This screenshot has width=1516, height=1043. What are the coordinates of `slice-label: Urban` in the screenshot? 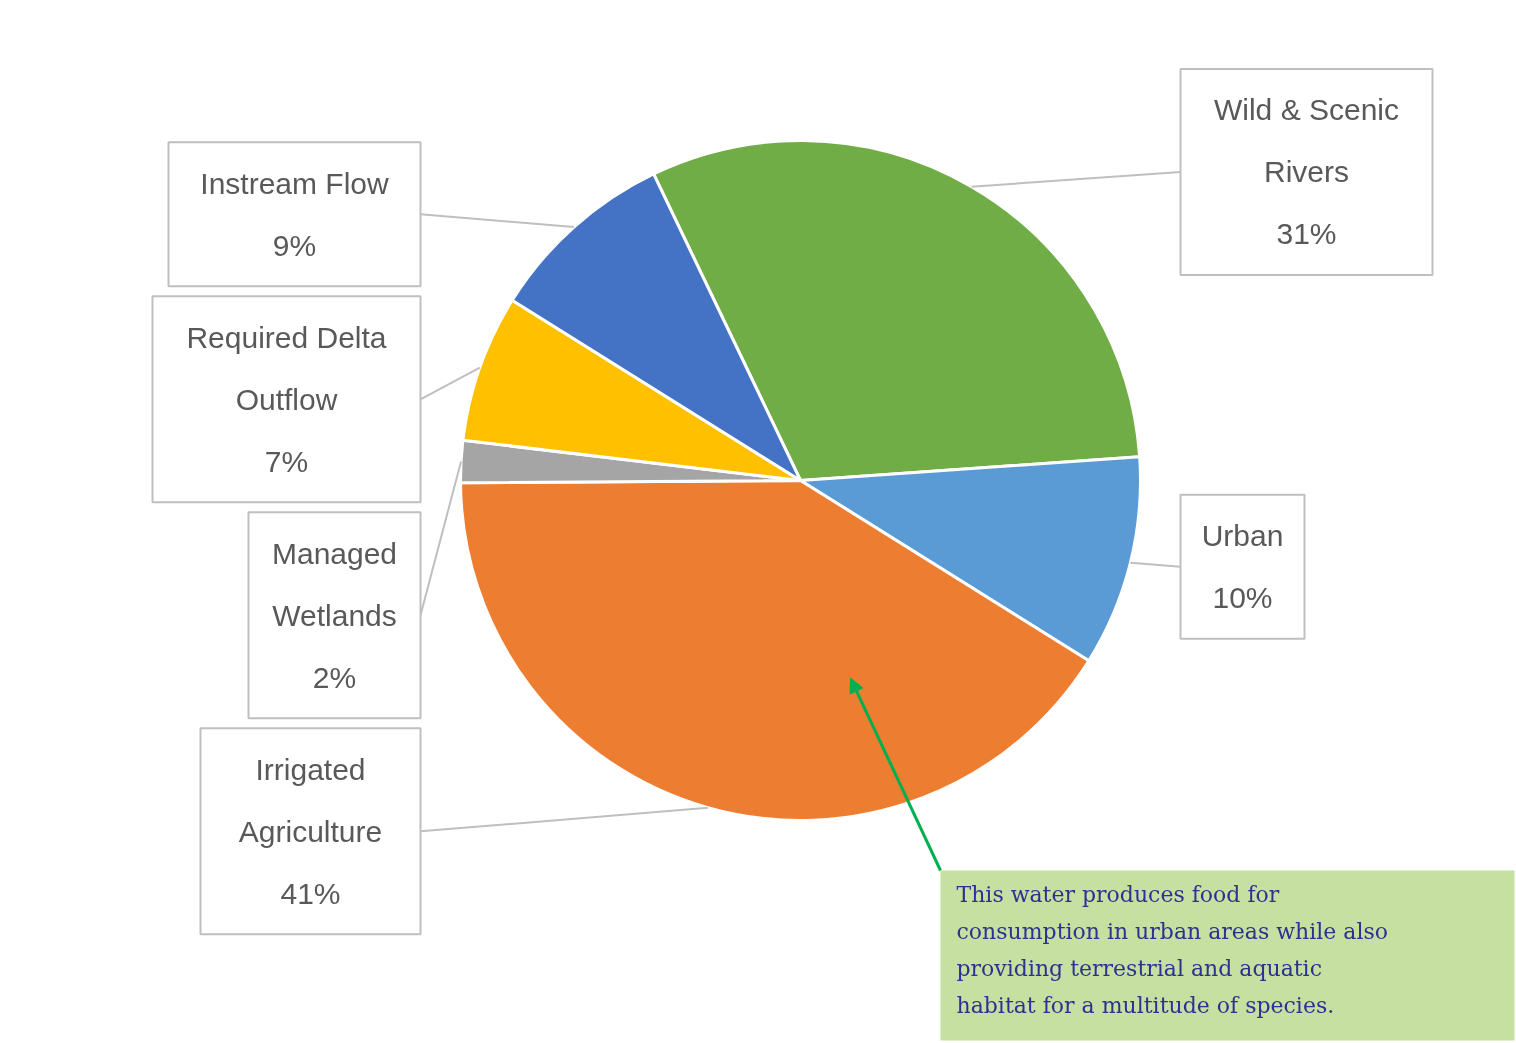 It's located at (1242, 536).